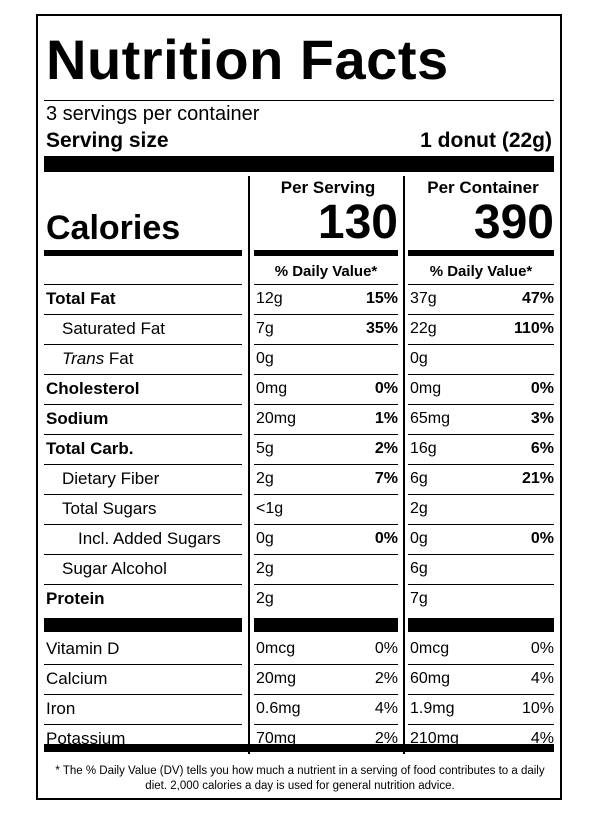 The width and height of the screenshot is (600, 838). What do you see at coordinates (326, 284) in the screenshot?
I see `dv-header-line-serving` at bounding box center [326, 284].